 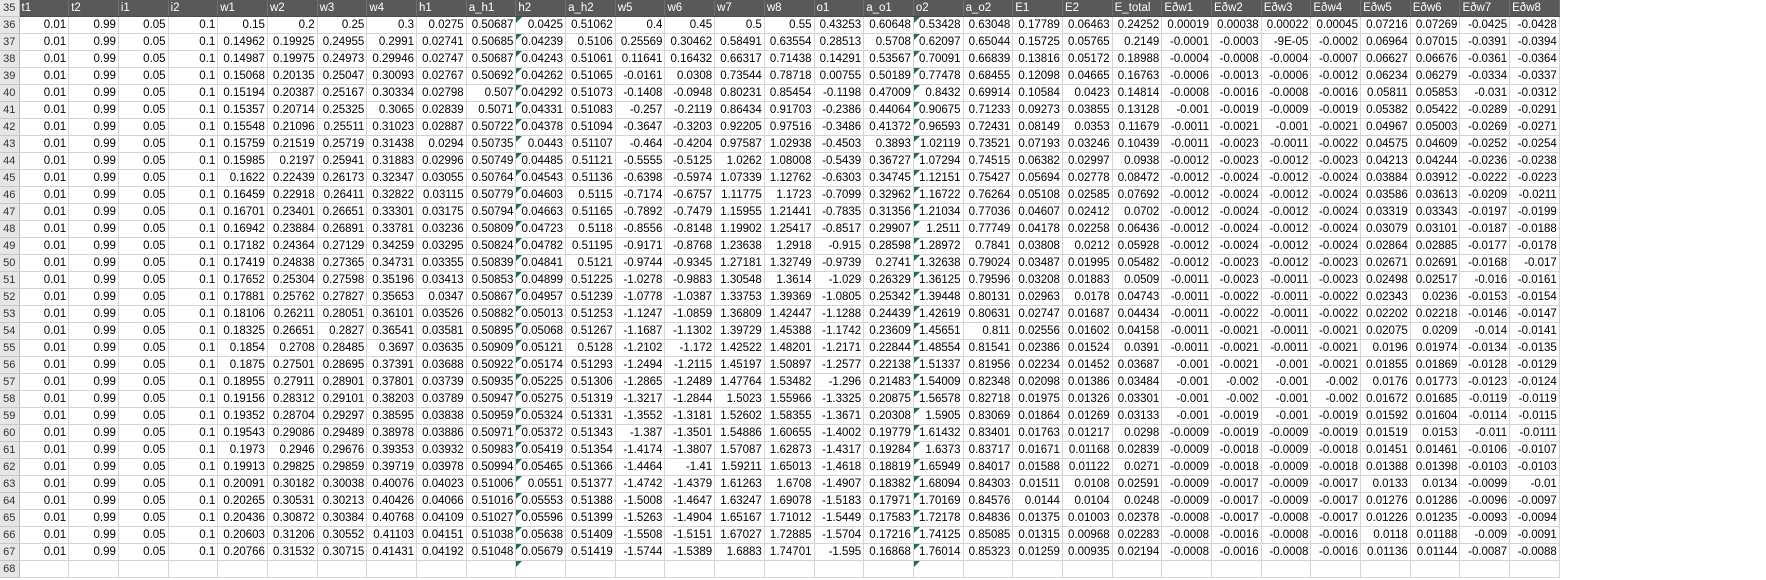 I want to click on data-cell: 0.02747, so click(x=441, y=59).